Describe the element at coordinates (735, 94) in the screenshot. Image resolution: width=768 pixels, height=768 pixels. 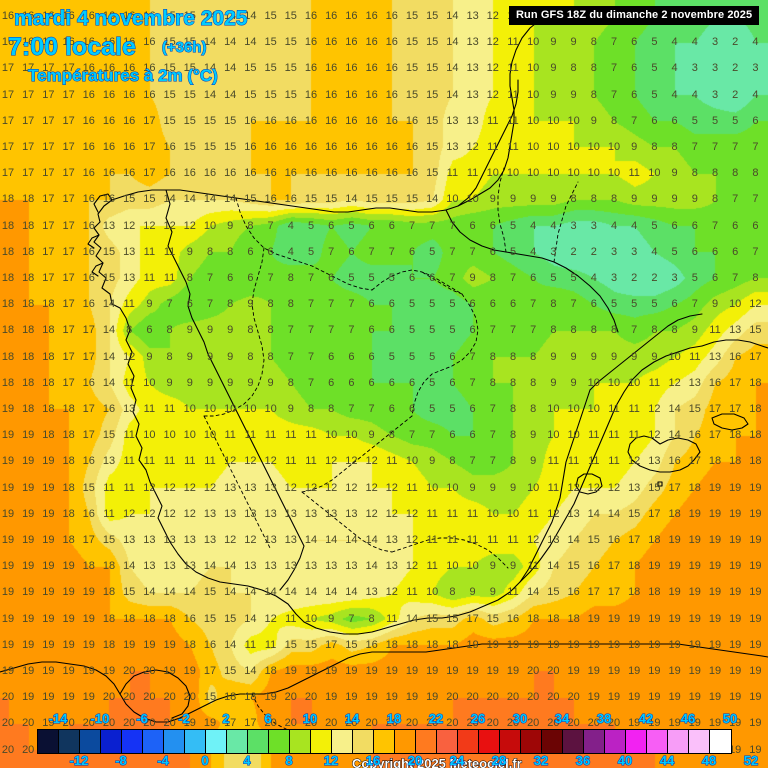
I see `grid-temperature-value: 2` at that location.